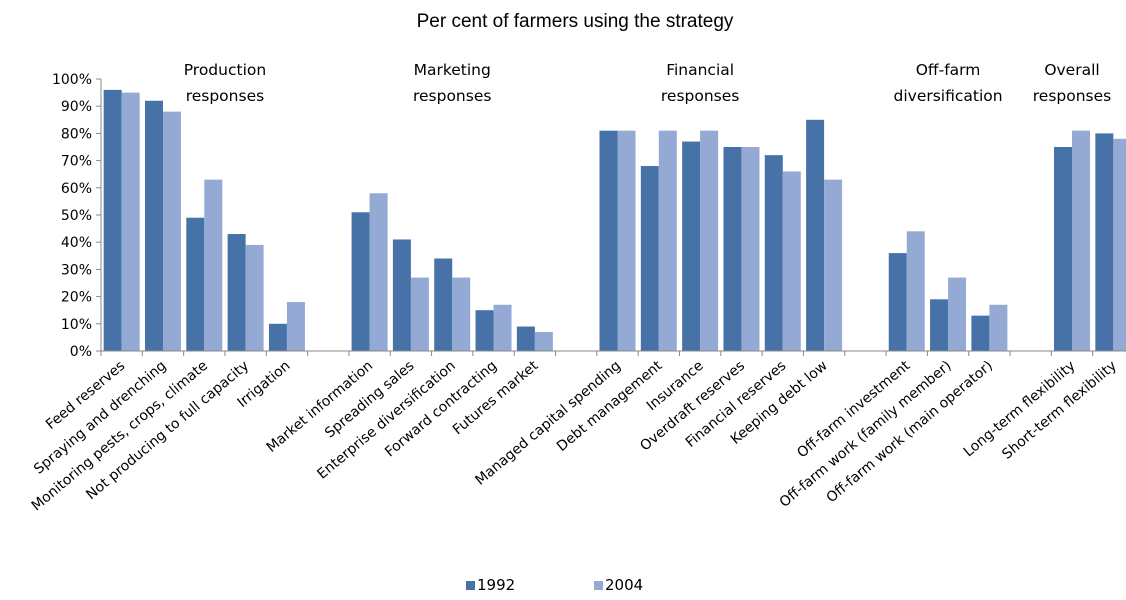  Describe the element at coordinates (452, 70) in the screenshot. I see `group-label: Marketing` at that location.